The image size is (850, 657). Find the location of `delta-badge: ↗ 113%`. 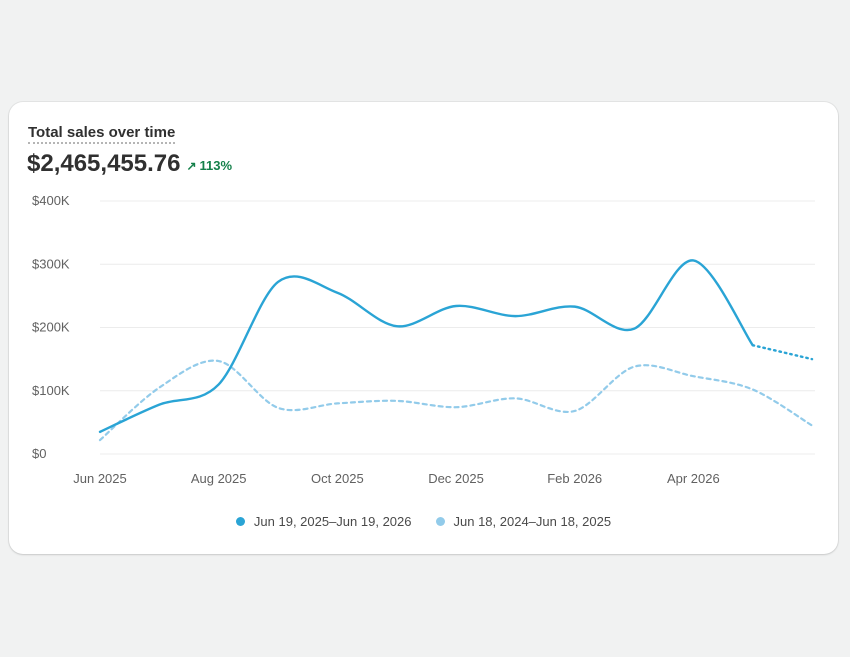

delta-badge: ↗ 113% is located at coordinates (209, 165).